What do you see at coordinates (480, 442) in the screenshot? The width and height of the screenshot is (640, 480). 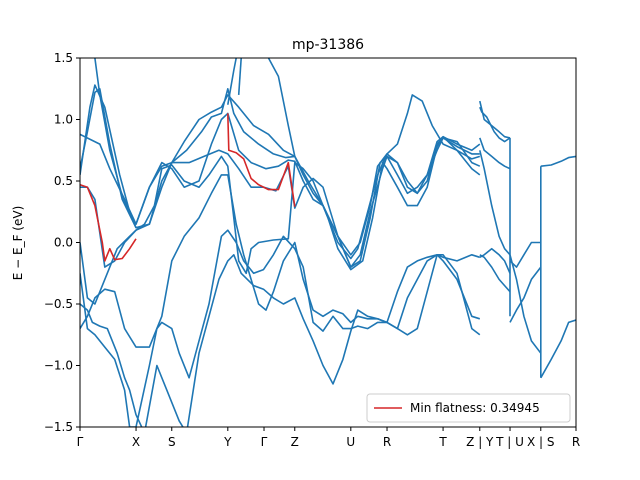 I see `x-tick-label: Z | Y` at bounding box center [480, 442].